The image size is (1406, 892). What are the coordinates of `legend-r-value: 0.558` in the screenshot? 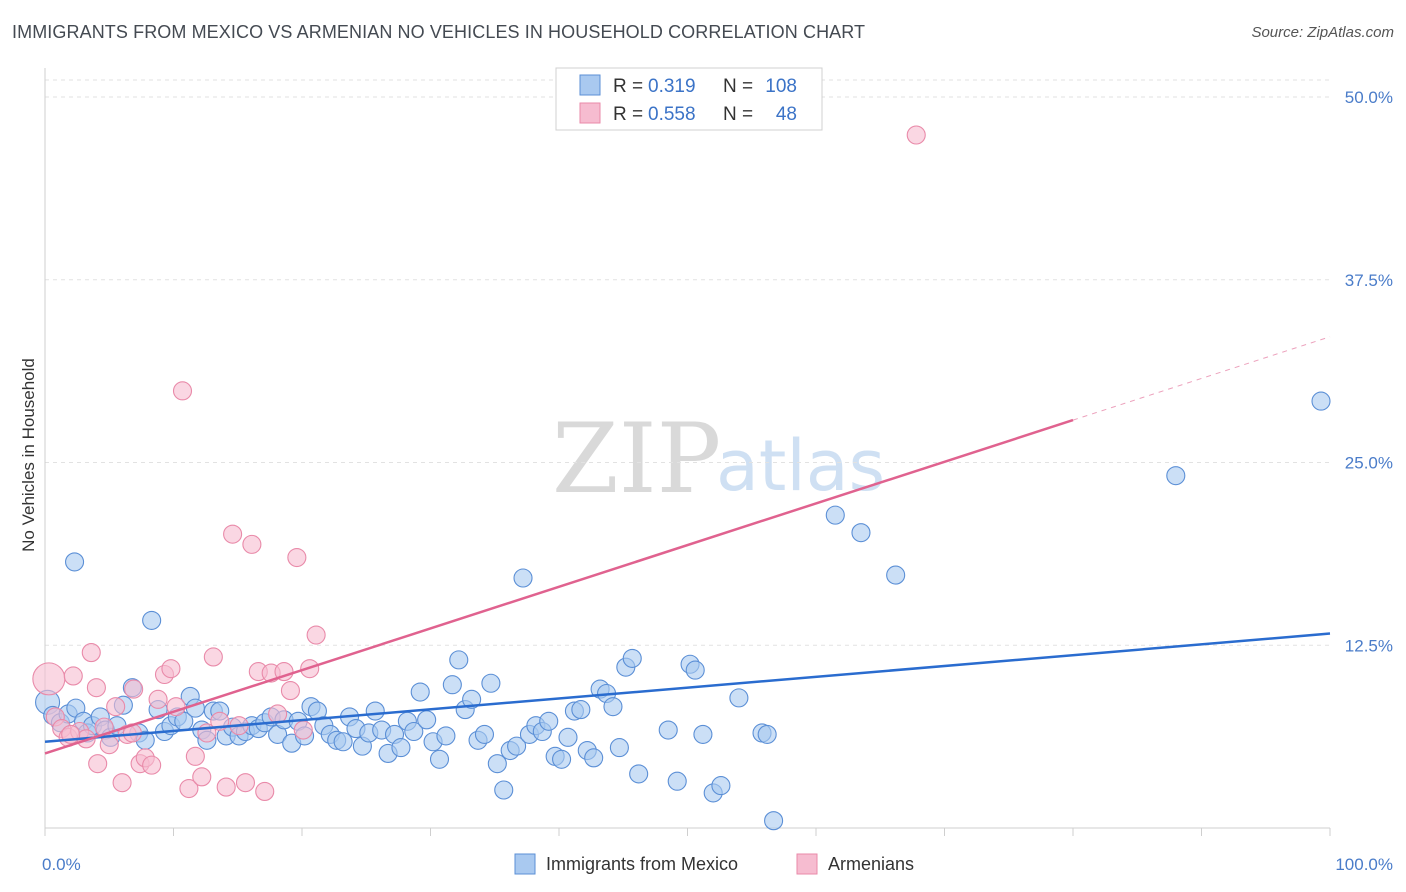 It's located at (672, 114).